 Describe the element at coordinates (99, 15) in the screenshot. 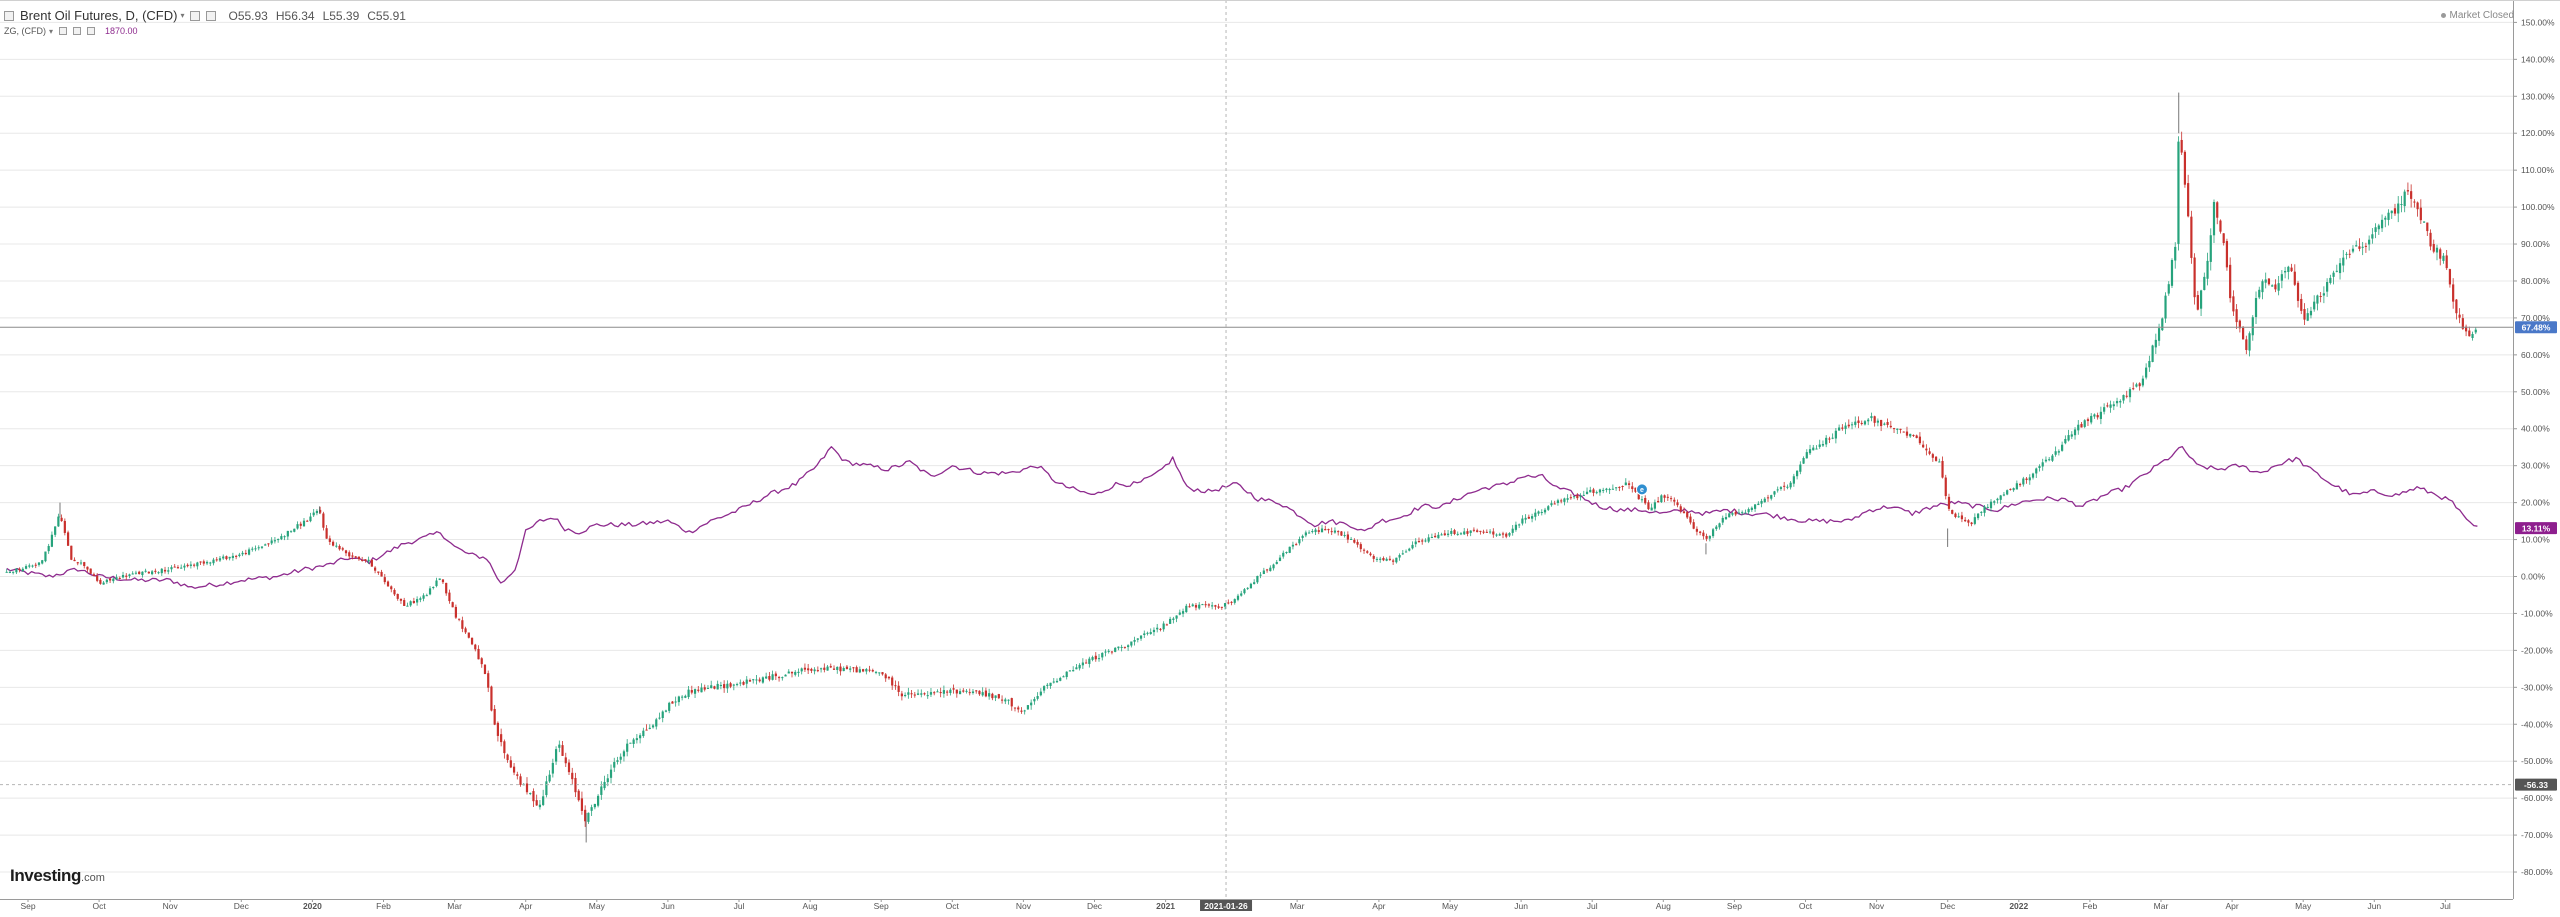

I see `symbol-title: Brent Oil Futures, D, (CFD)` at that location.